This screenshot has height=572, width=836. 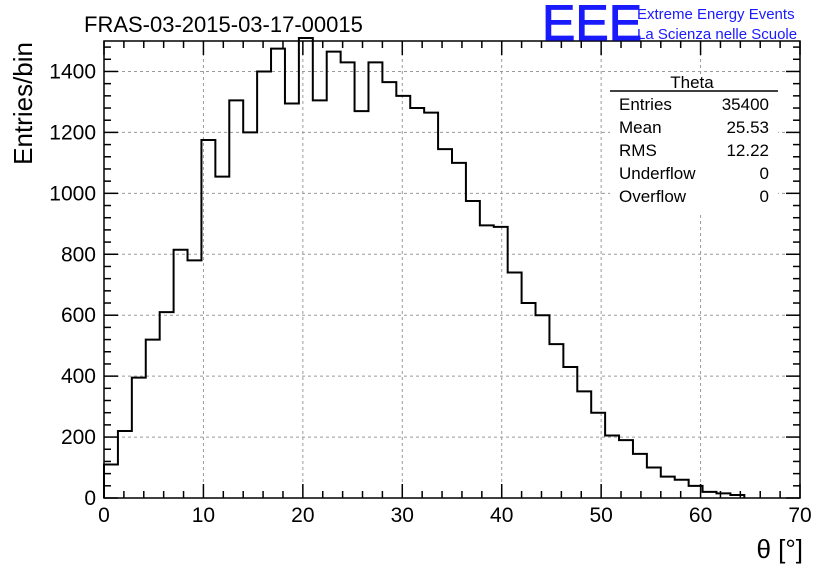 I want to click on x-tick-label: 60, so click(x=700, y=515).